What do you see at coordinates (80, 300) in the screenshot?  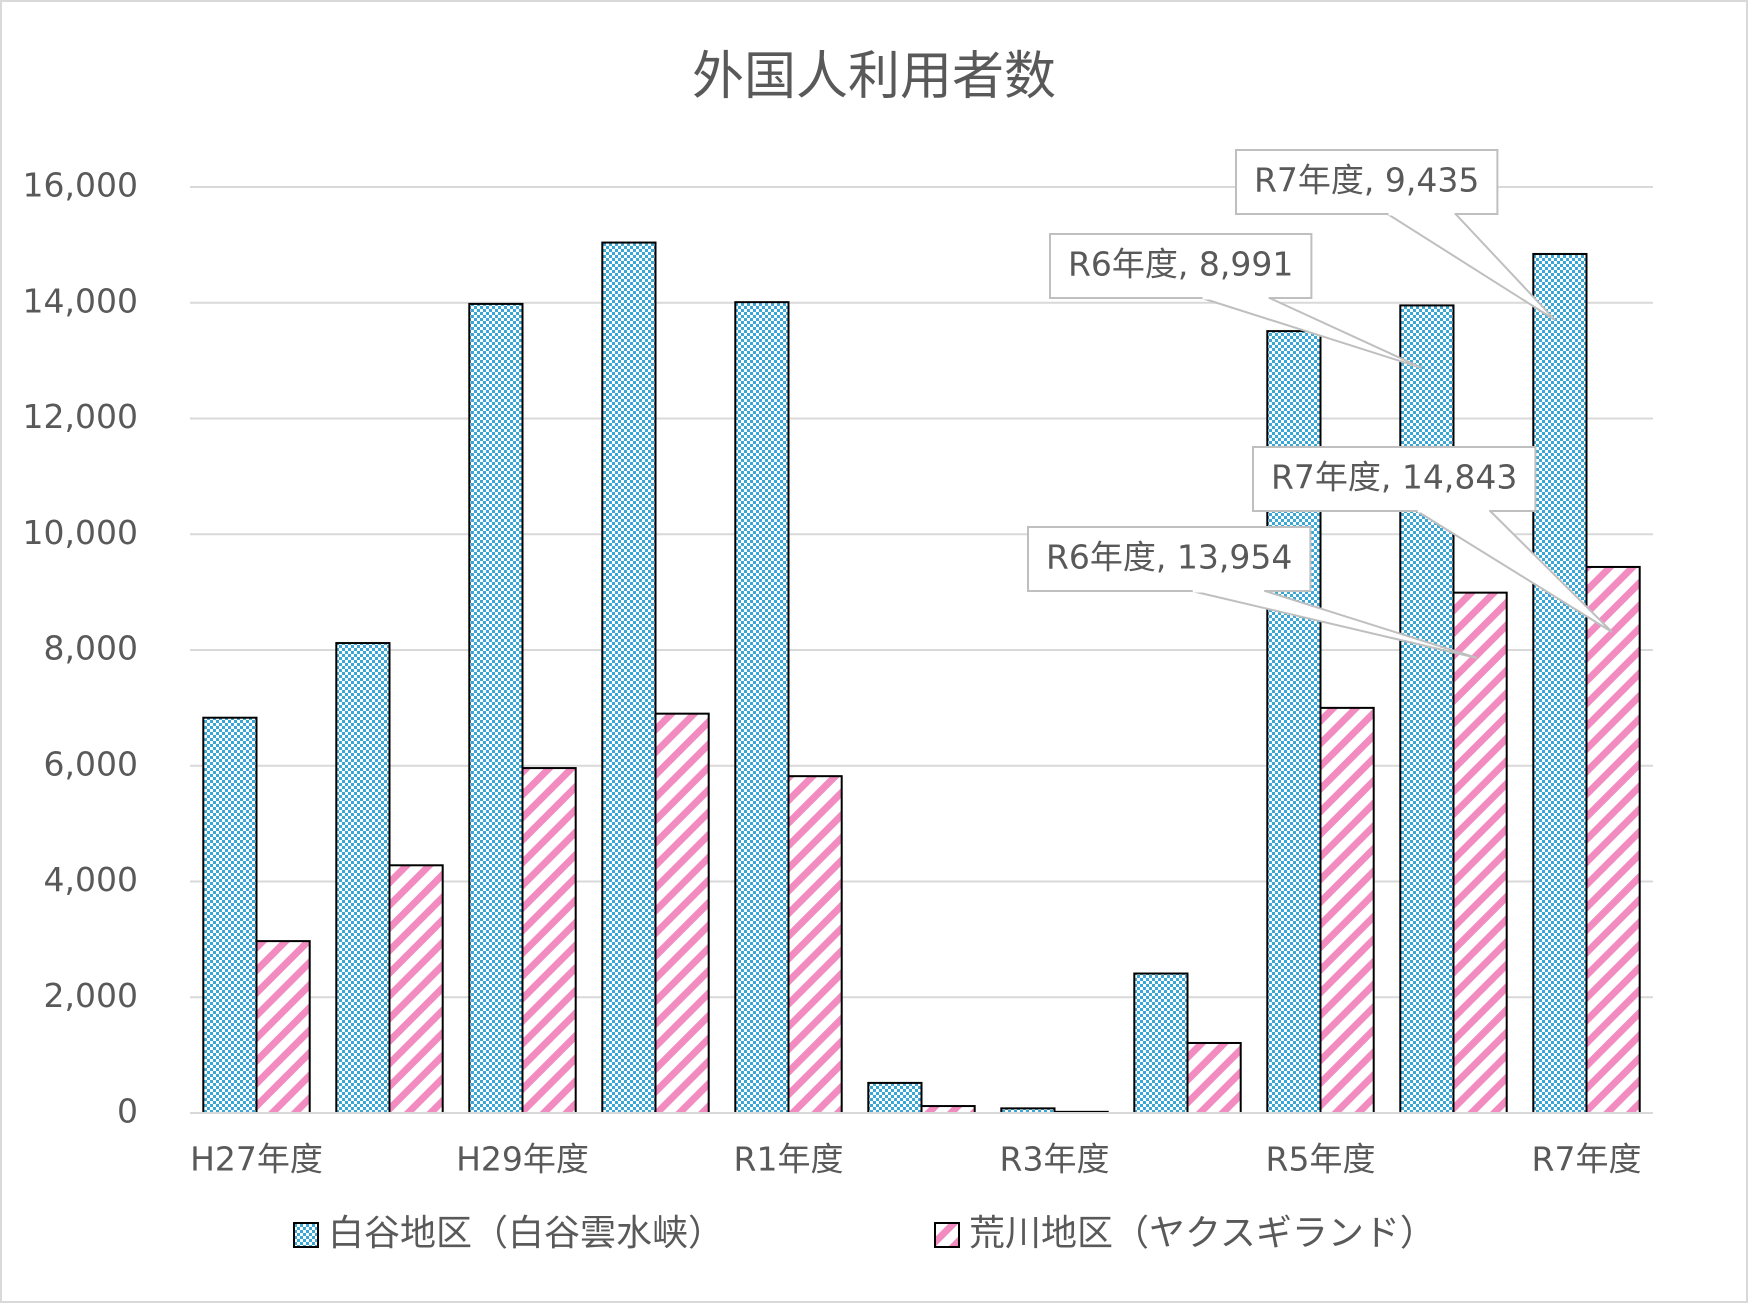 I see `y-tick-label: 14,000` at bounding box center [80, 300].